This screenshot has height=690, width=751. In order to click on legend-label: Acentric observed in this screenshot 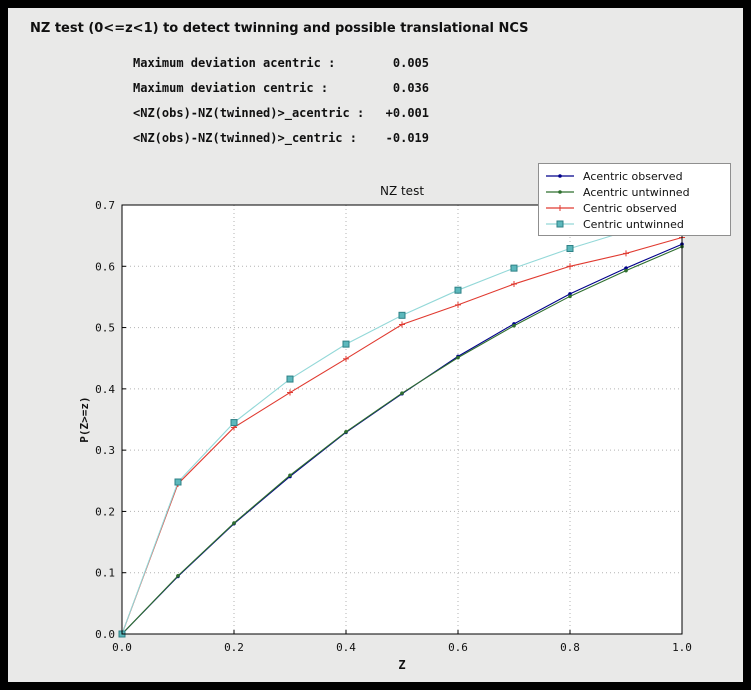, I will do `click(633, 176)`.